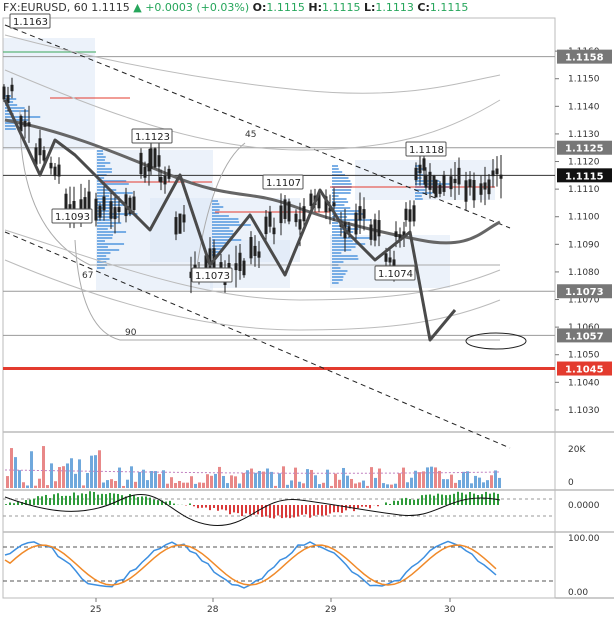 This screenshot has width=614, height=623. What do you see at coordinates (584, 163) in the screenshot?
I see `y-tick-label: 1.1120` at bounding box center [584, 163].